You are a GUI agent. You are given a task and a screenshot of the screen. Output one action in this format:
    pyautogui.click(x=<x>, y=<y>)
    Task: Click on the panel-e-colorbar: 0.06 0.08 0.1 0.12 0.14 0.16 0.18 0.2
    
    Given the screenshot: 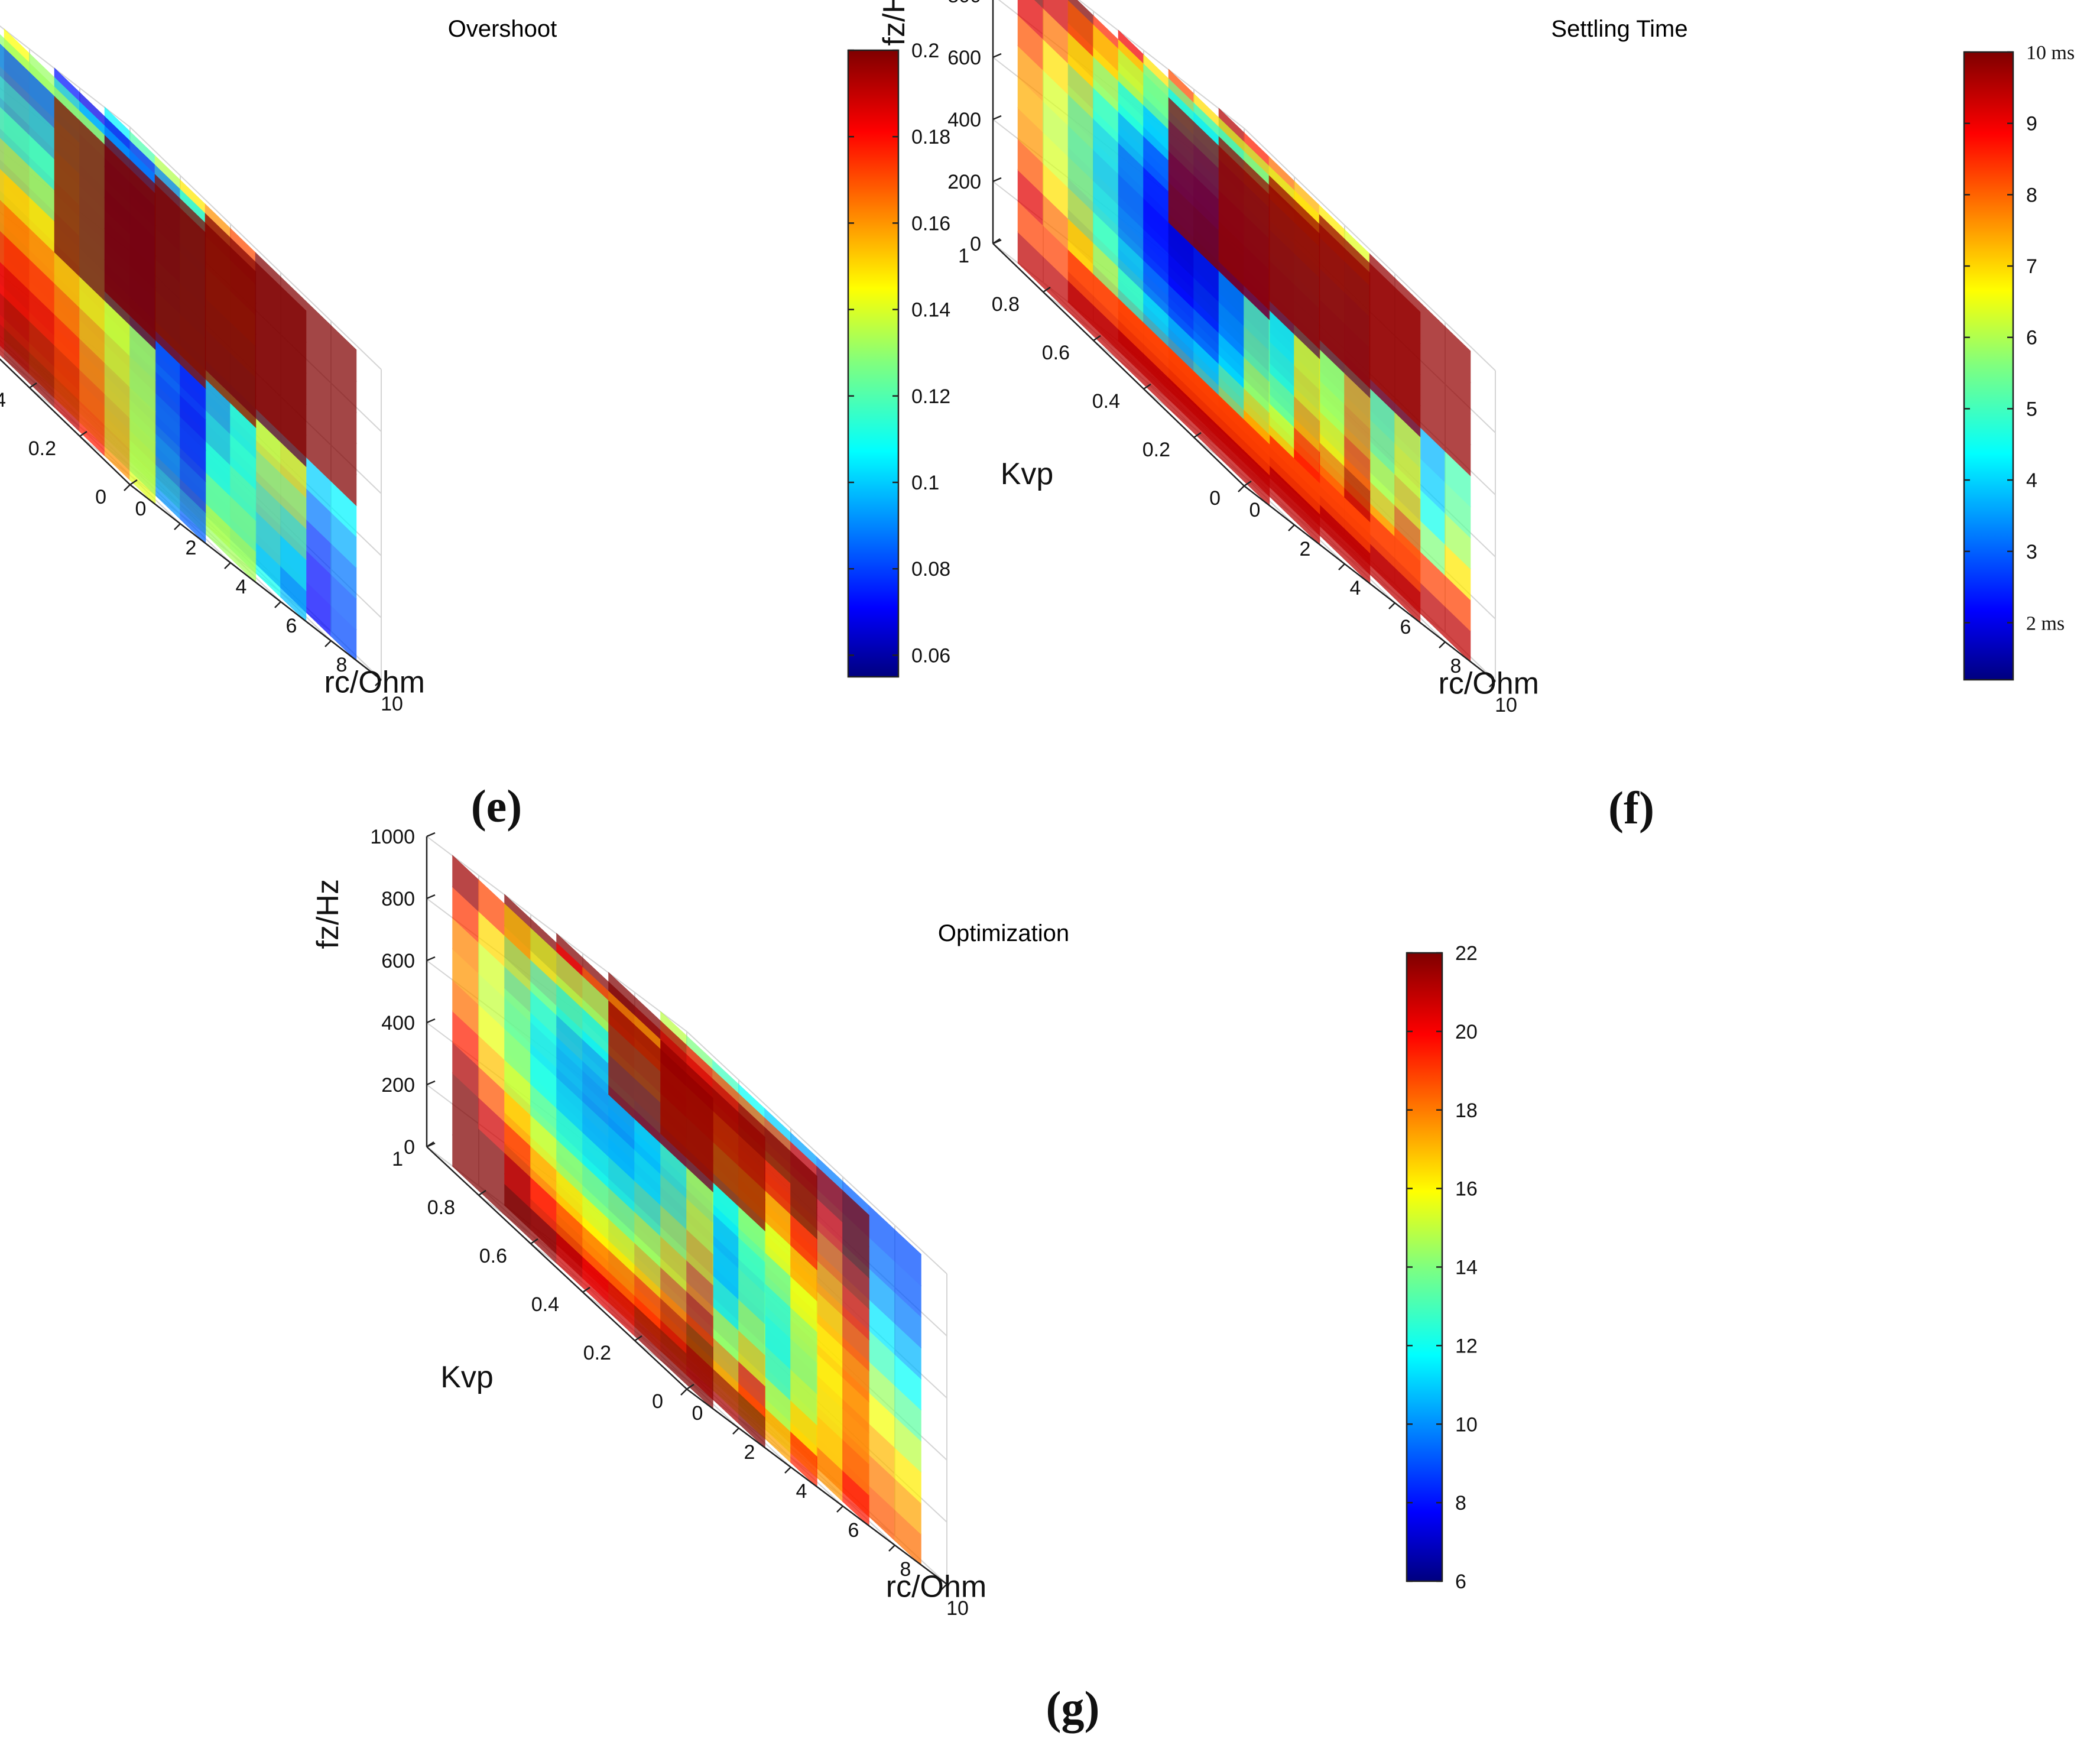 What is the action you would take?
    pyautogui.click(x=898, y=359)
    